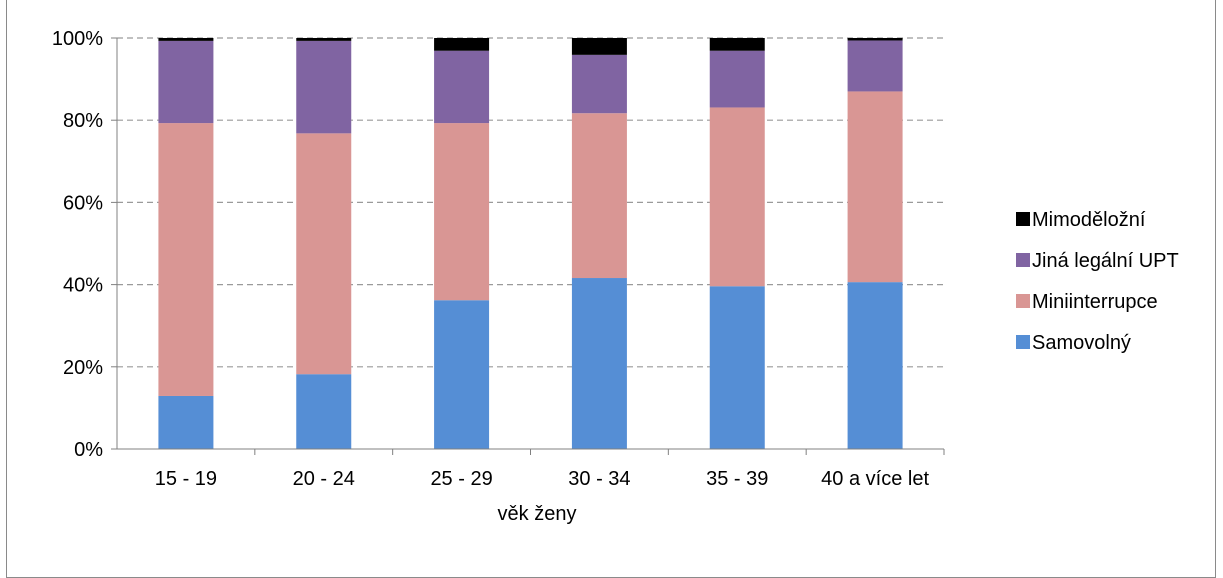 Image resolution: width=1223 pixels, height=578 pixels. What do you see at coordinates (83, 203) in the screenshot?
I see `y-tick-label: 60%` at bounding box center [83, 203].